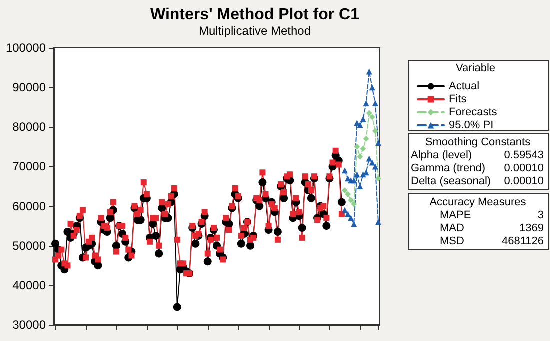 The width and height of the screenshot is (550, 341). Describe the element at coordinates (541, 216) in the screenshot. I see `text: 3` at that location.